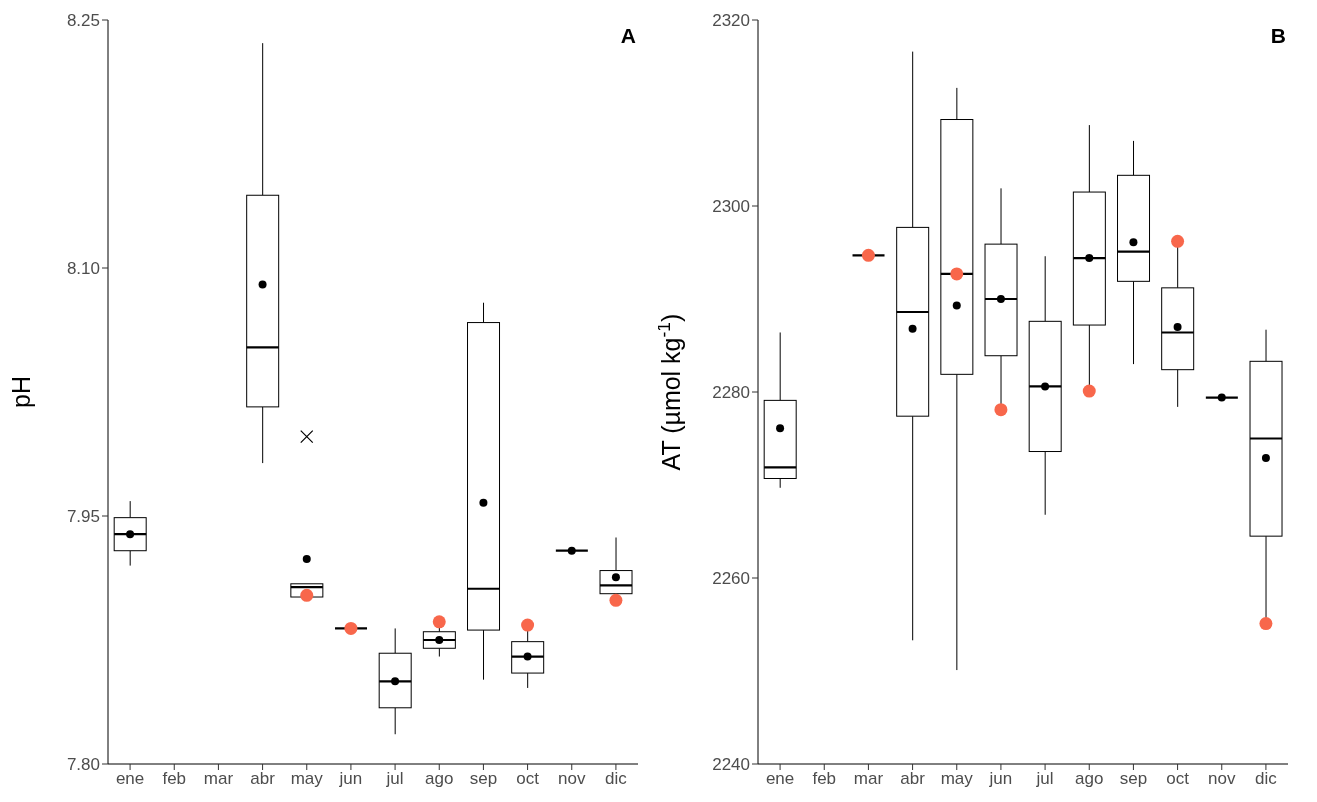  What do you see at coordinates (731, 765) in the screenshot?
I see `y-tick-label: 2240` at bounding box center [731, 765].